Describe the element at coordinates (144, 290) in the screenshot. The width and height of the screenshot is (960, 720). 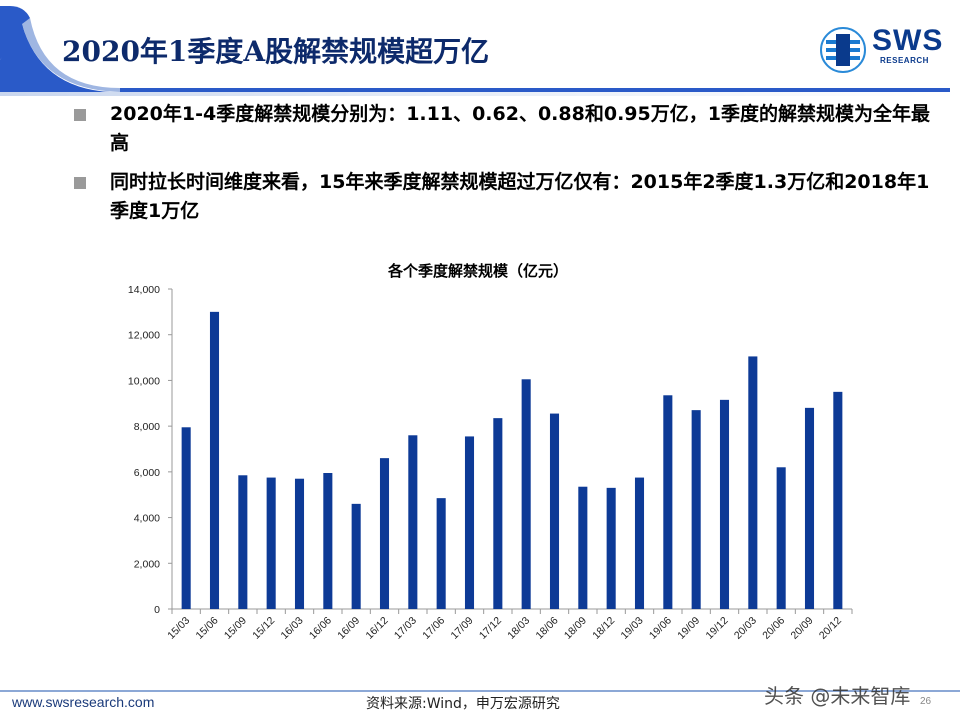
I see `y-tick-label: 14,000` at that location.